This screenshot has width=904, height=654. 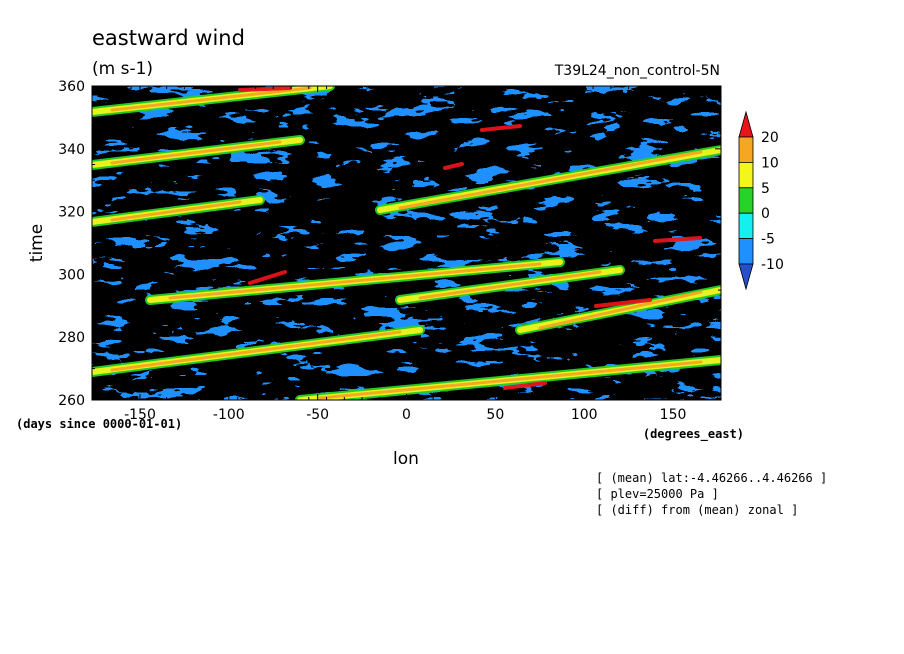 I want to click on note-diff: [ (diff) from (mean) zonal ], so click(x=697, y=510).